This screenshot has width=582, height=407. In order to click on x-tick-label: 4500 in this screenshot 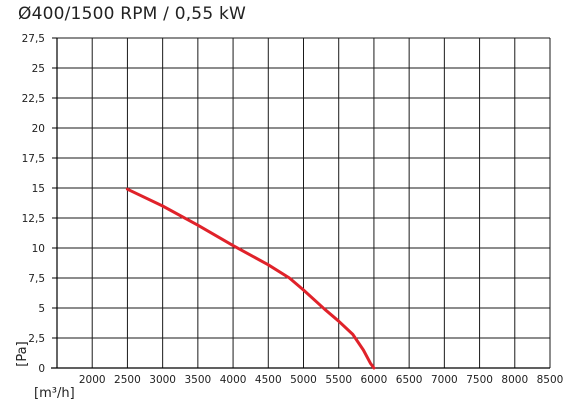, I will do `click(268, 380)`.